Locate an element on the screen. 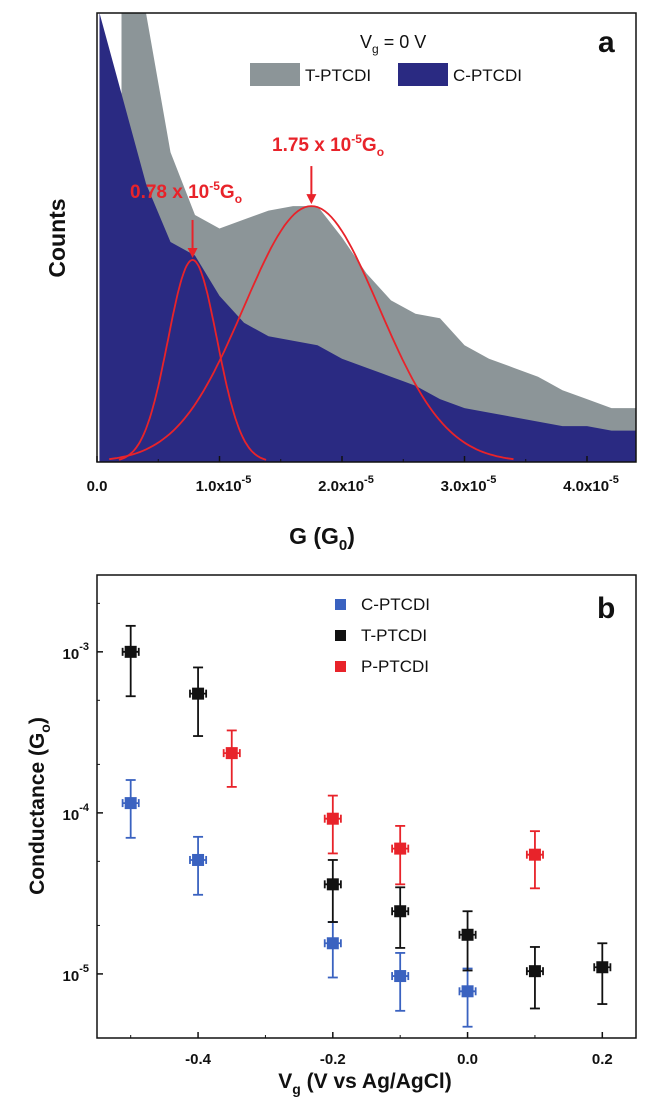  x-tick-label: 3.0x10⁻⁵ is located at coordinates (469, 484).